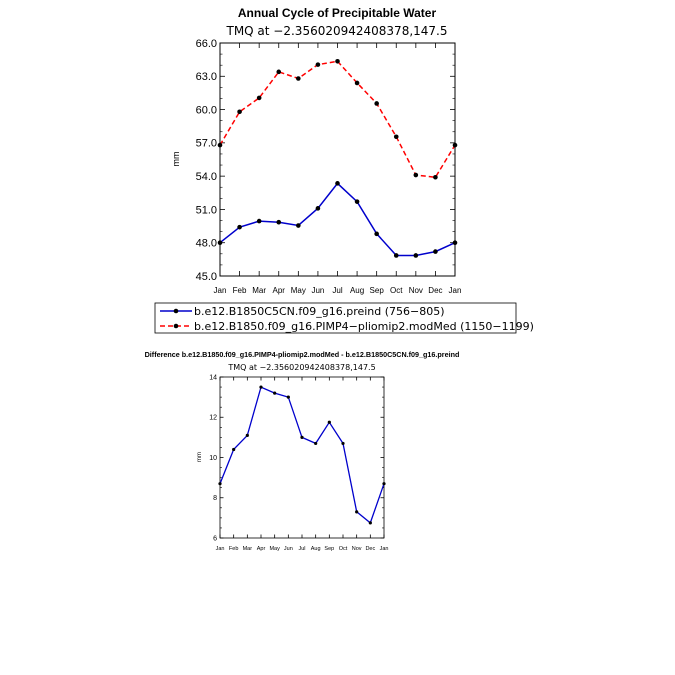 The height and width of the screenshot is (675, 675). Describe the element at coordinates (343, 549) in the screenshot. I see `c2-x-tick-label: Oct` at that location.